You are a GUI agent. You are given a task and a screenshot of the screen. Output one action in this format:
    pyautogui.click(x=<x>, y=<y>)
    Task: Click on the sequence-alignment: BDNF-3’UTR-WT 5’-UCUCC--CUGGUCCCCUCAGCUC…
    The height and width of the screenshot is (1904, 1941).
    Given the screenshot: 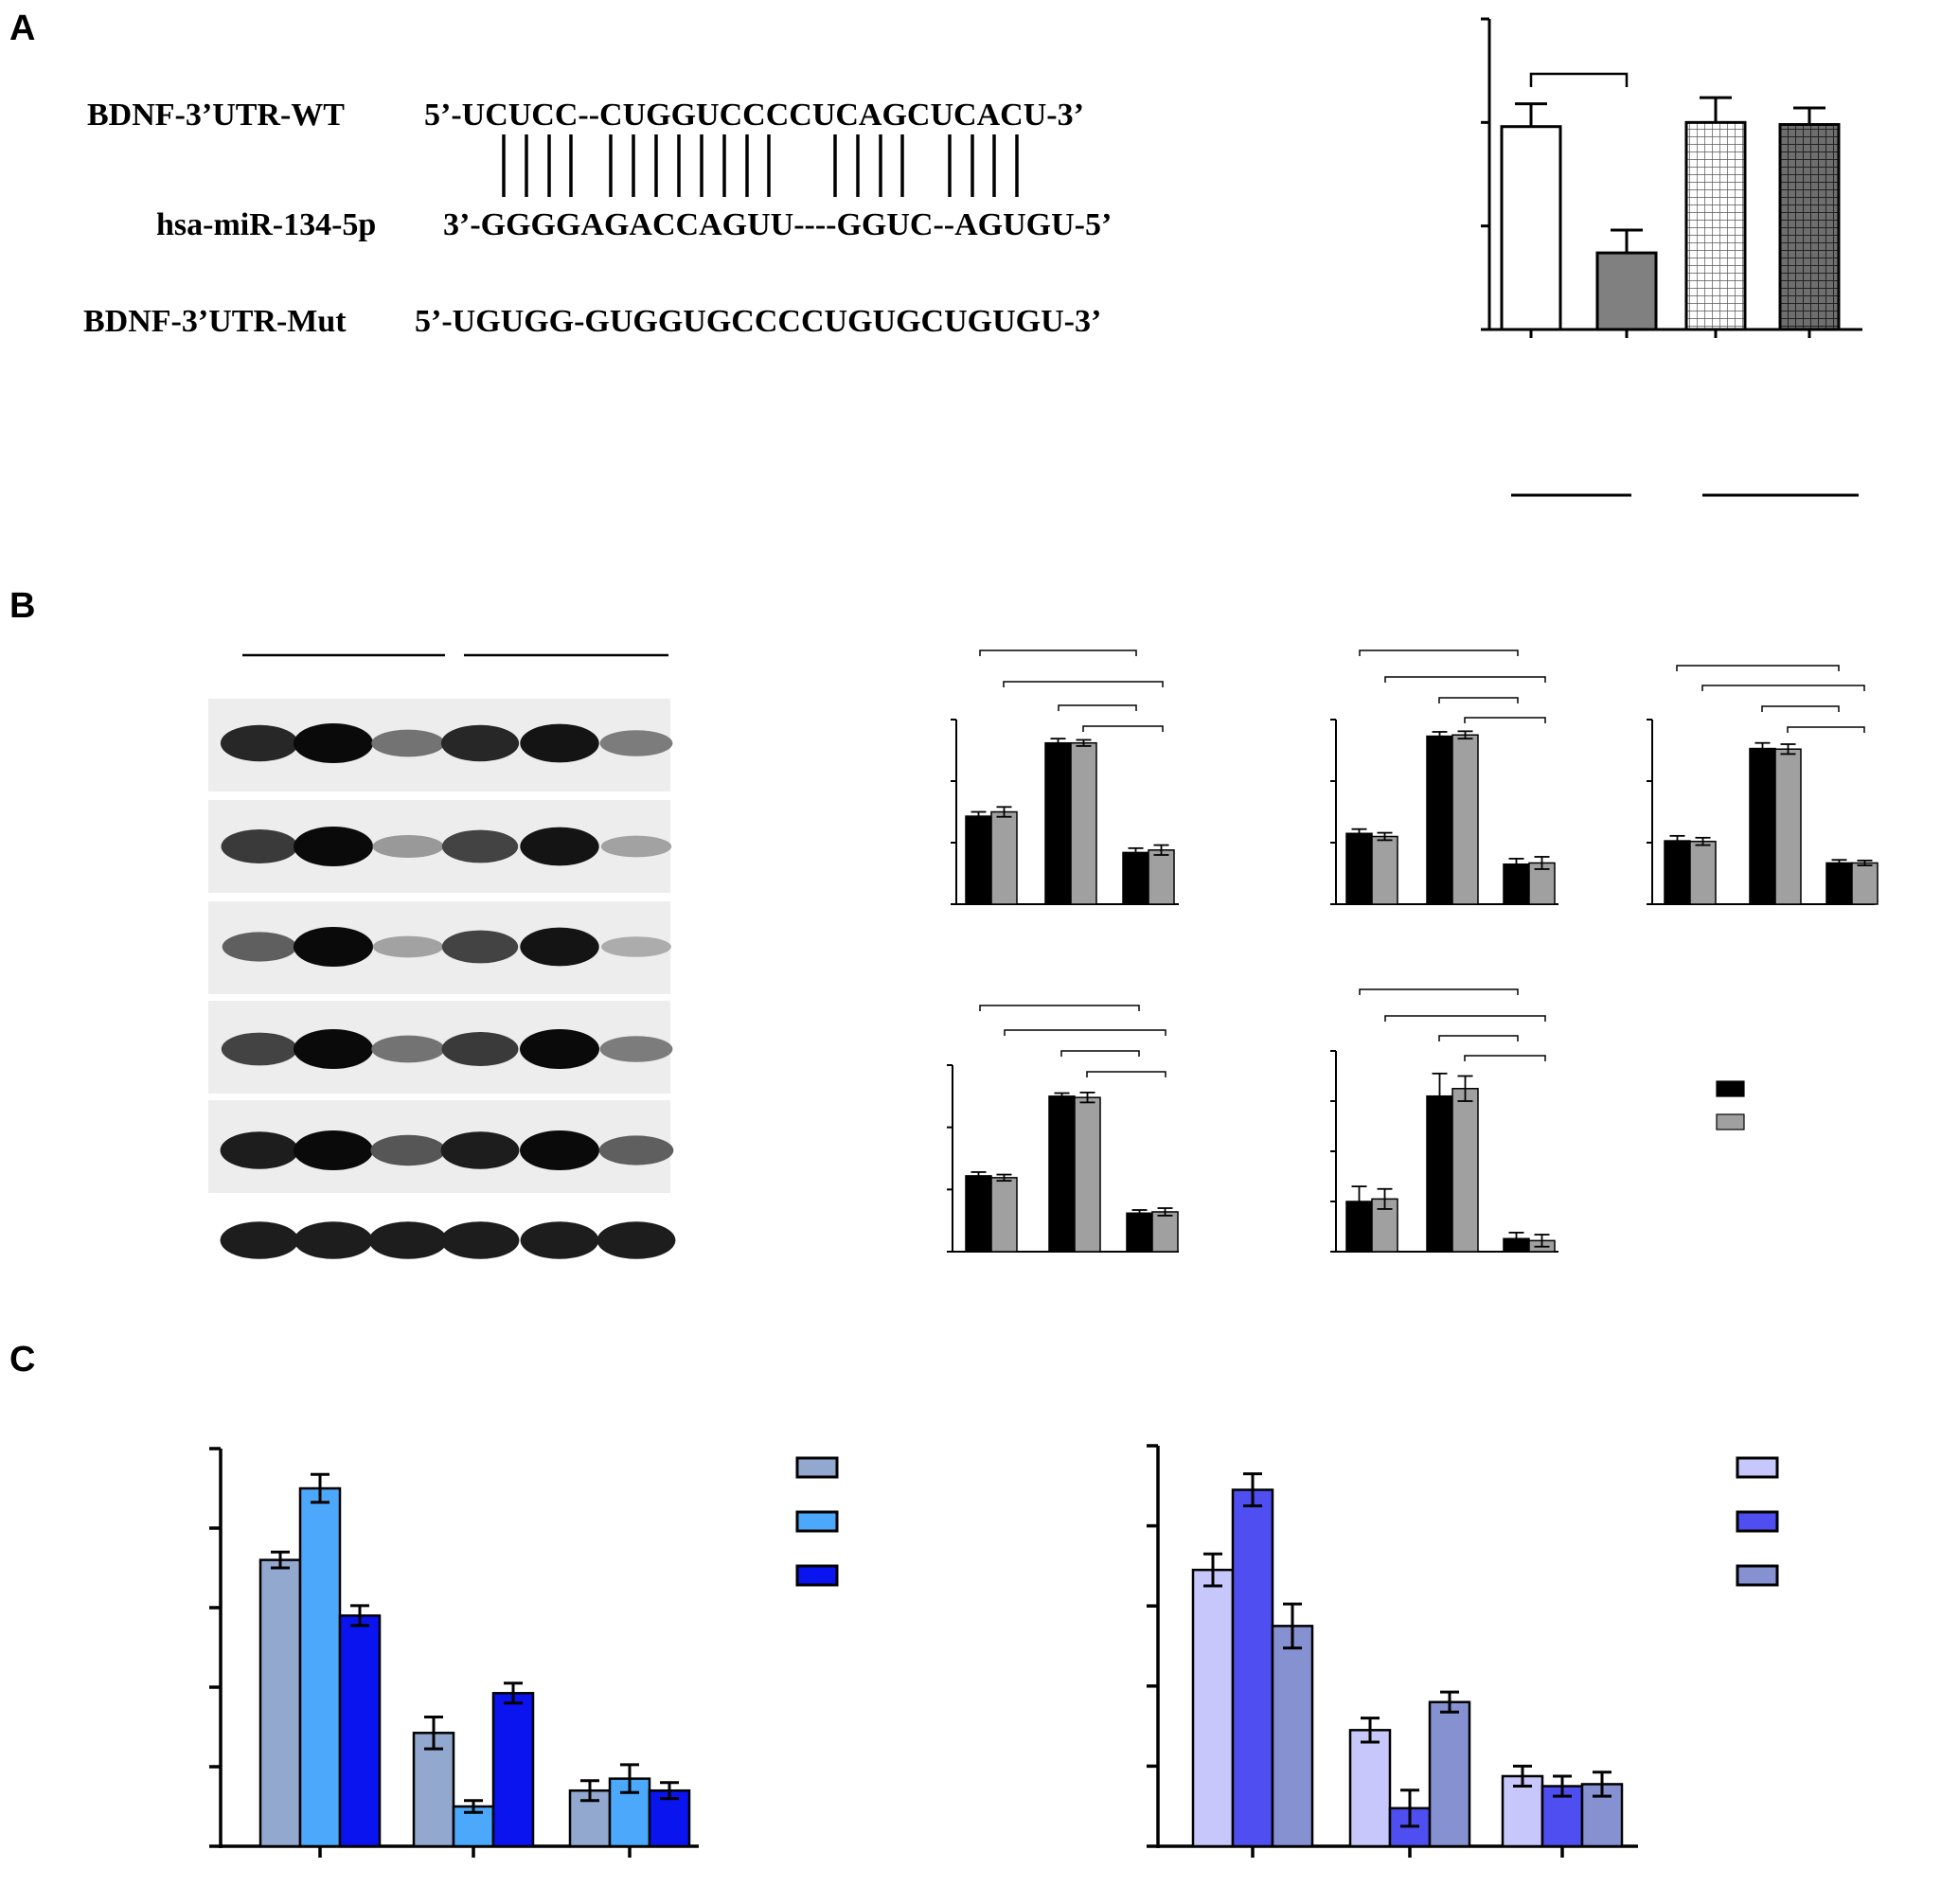 What is the action you would take?
    pyautogui.click(x=597, y=218)
    